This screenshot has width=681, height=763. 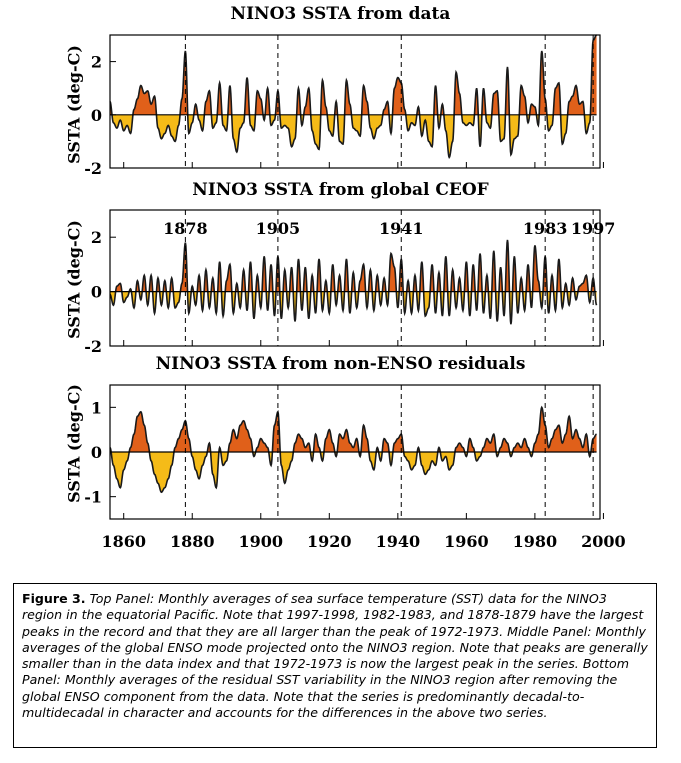 What do you see at coordinates (535, 541) in the screenshot?
I see `x-tick-label: 1980` at bounding box center [535, 541].